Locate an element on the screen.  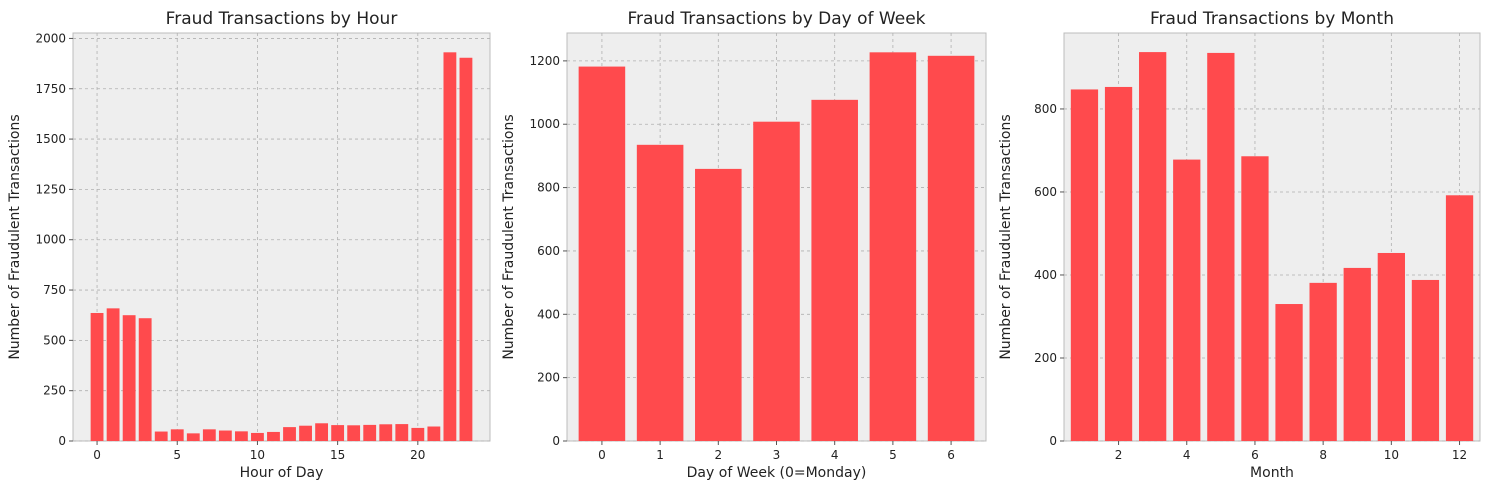
y-tick-label: 750 is located at coordinates (54, 290).